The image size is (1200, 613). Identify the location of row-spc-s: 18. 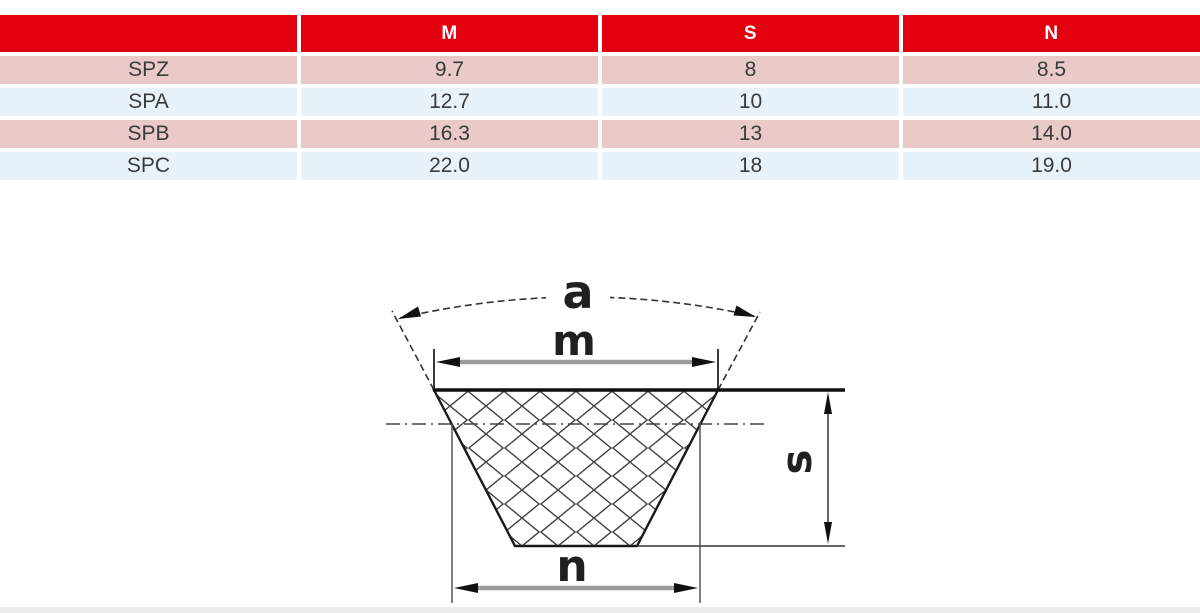
(750, 166).